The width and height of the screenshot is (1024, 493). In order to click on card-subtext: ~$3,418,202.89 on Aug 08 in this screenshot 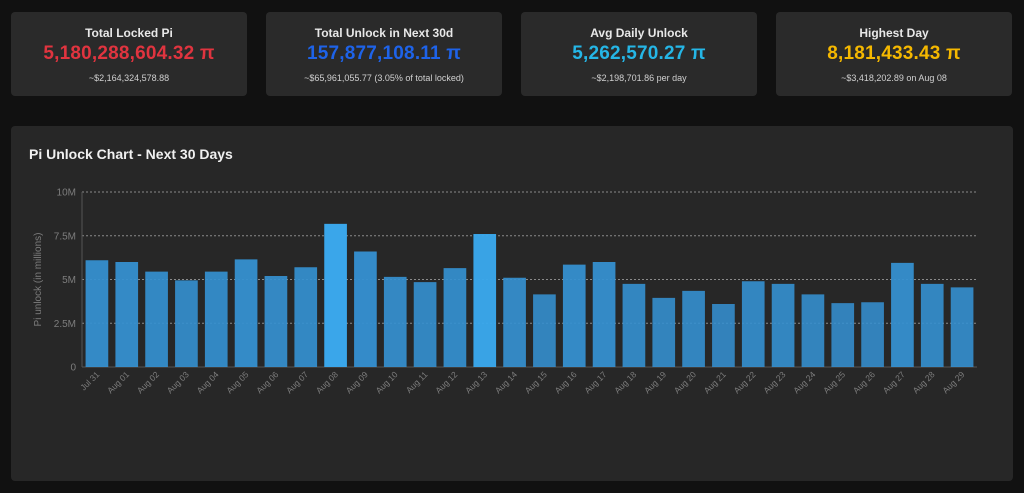, I will do `click(894, 78)`.